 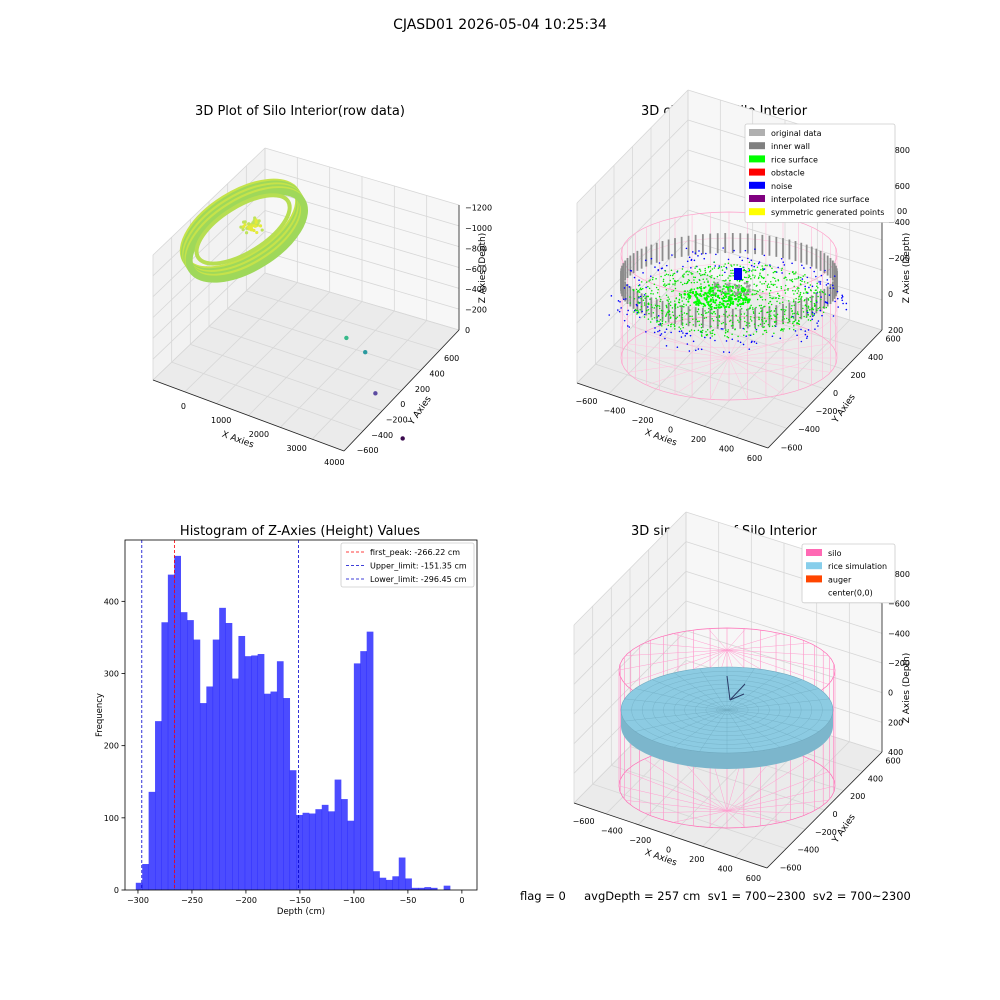 I want to click on p2-original-point, so click(x=749, y=289).